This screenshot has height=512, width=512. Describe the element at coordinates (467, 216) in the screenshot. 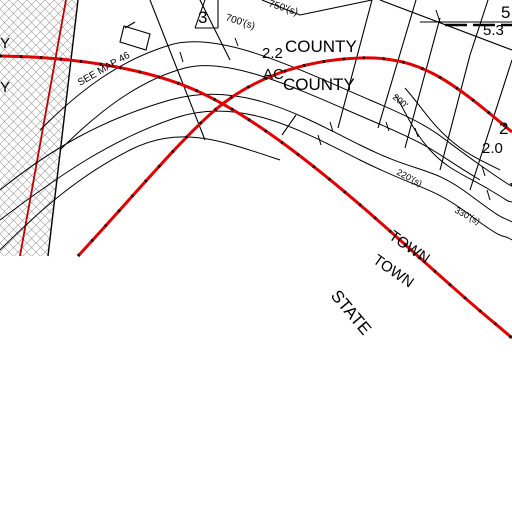

I see `dimension-330: 330'(s)` at that location.